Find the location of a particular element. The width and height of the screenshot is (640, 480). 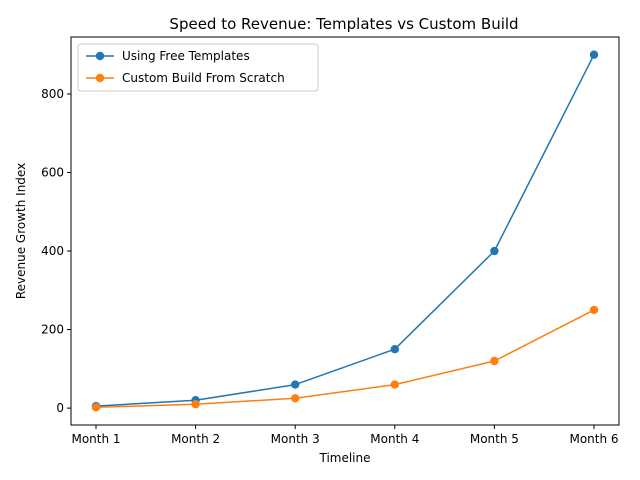

x-tick-label: Month 3 is located at coordinates (295, 439).